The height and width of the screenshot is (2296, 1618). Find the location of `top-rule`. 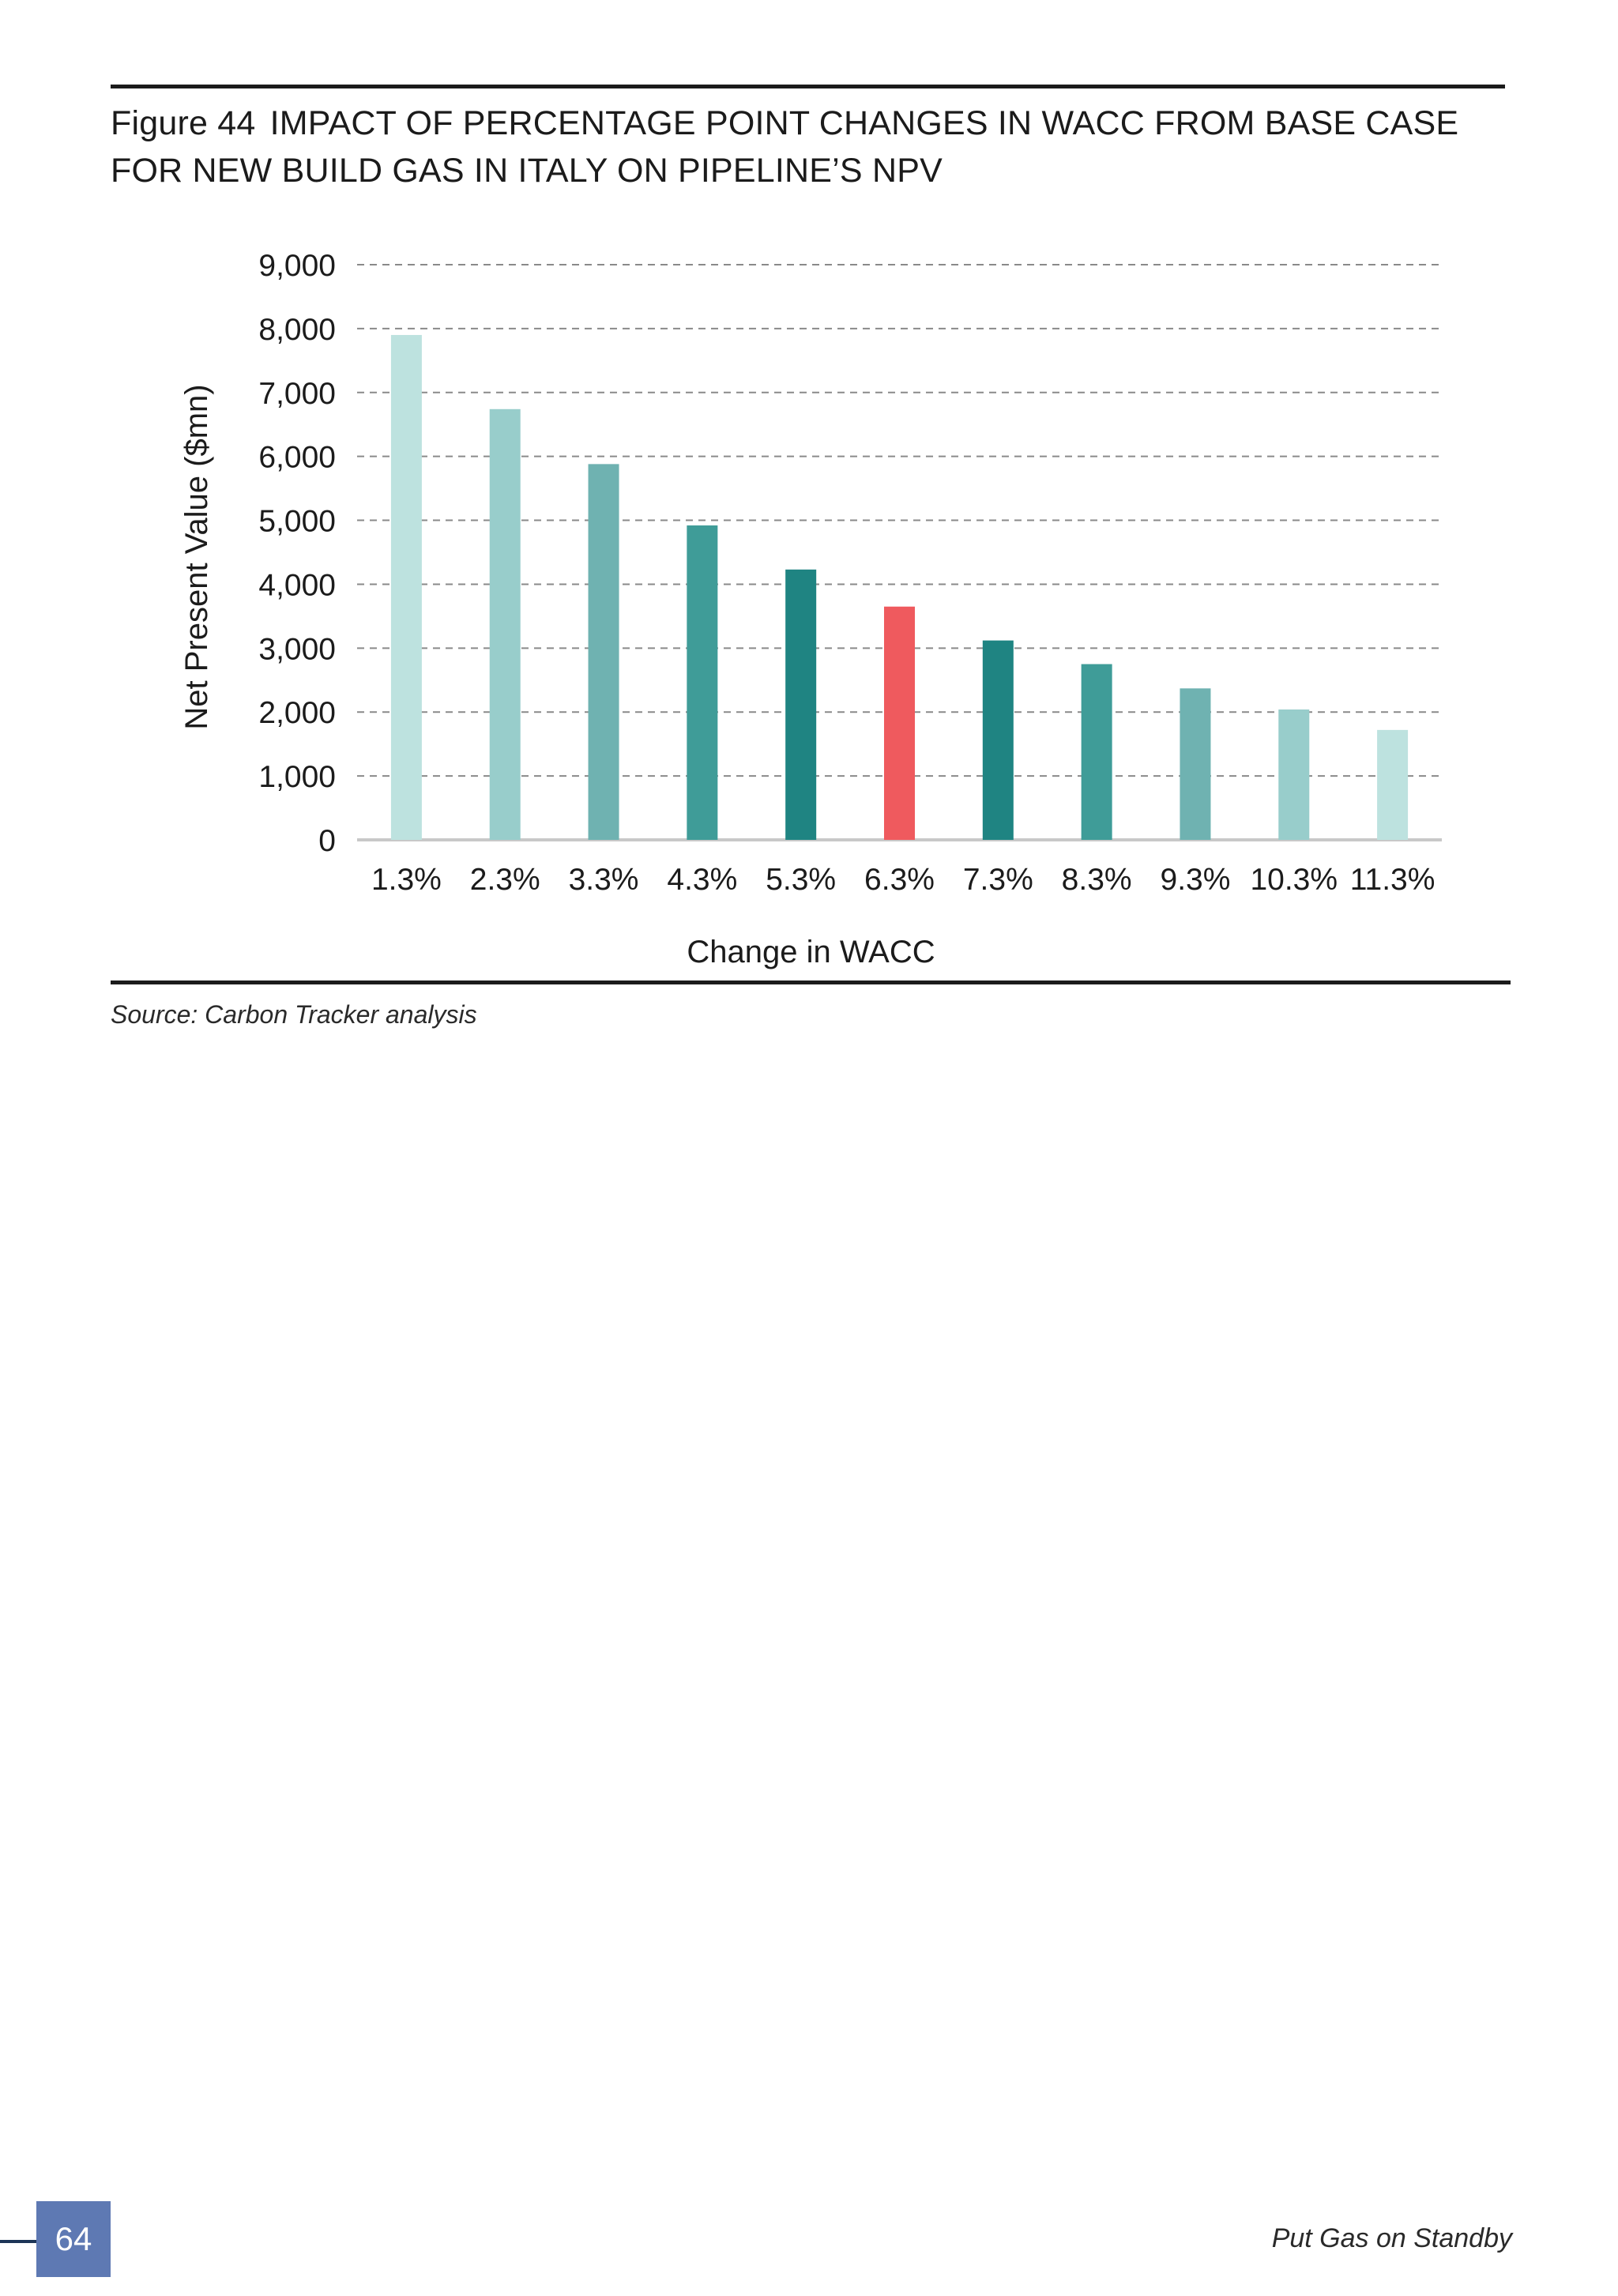

top-rule is located at coordinates (808, 86).